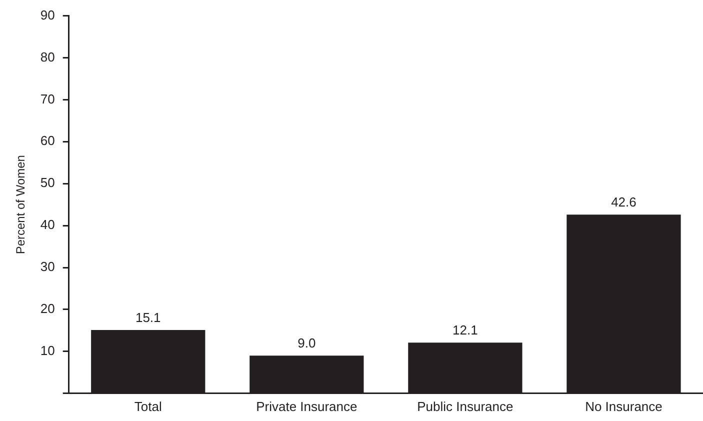  I want to click on x-tick-label: Private Insurance, so click(307, 406).